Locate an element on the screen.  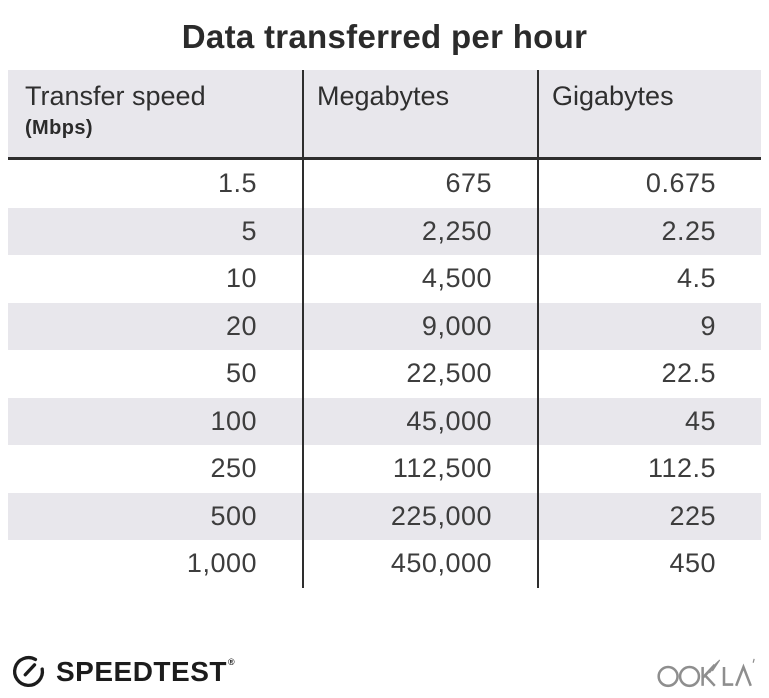
table-cell: 45,000 is located at coordinates (419, 421).